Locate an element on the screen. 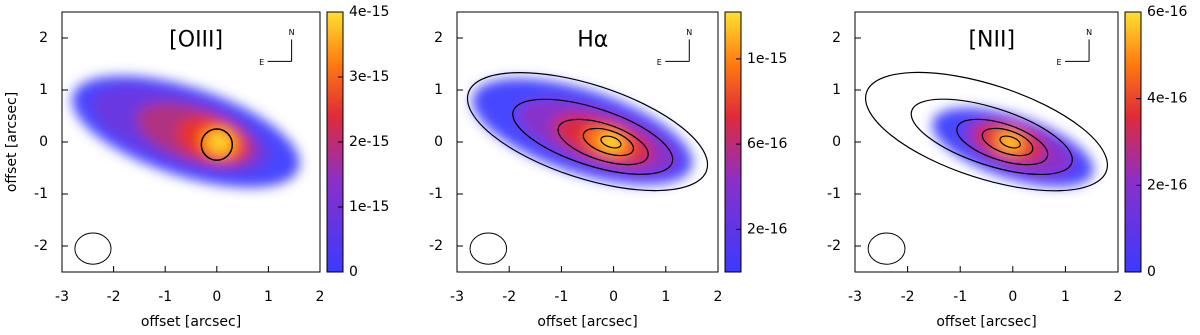 The image size is (1200, 335). colorbar-tick-label: 4e-16 is located at coordinates (1167, 99).